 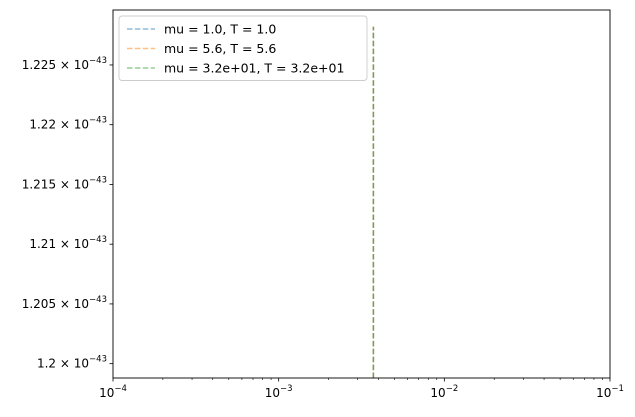 I want to click on y-tick-label: 1.225 × 10⁻⁴³, so click(x=64, y=64).